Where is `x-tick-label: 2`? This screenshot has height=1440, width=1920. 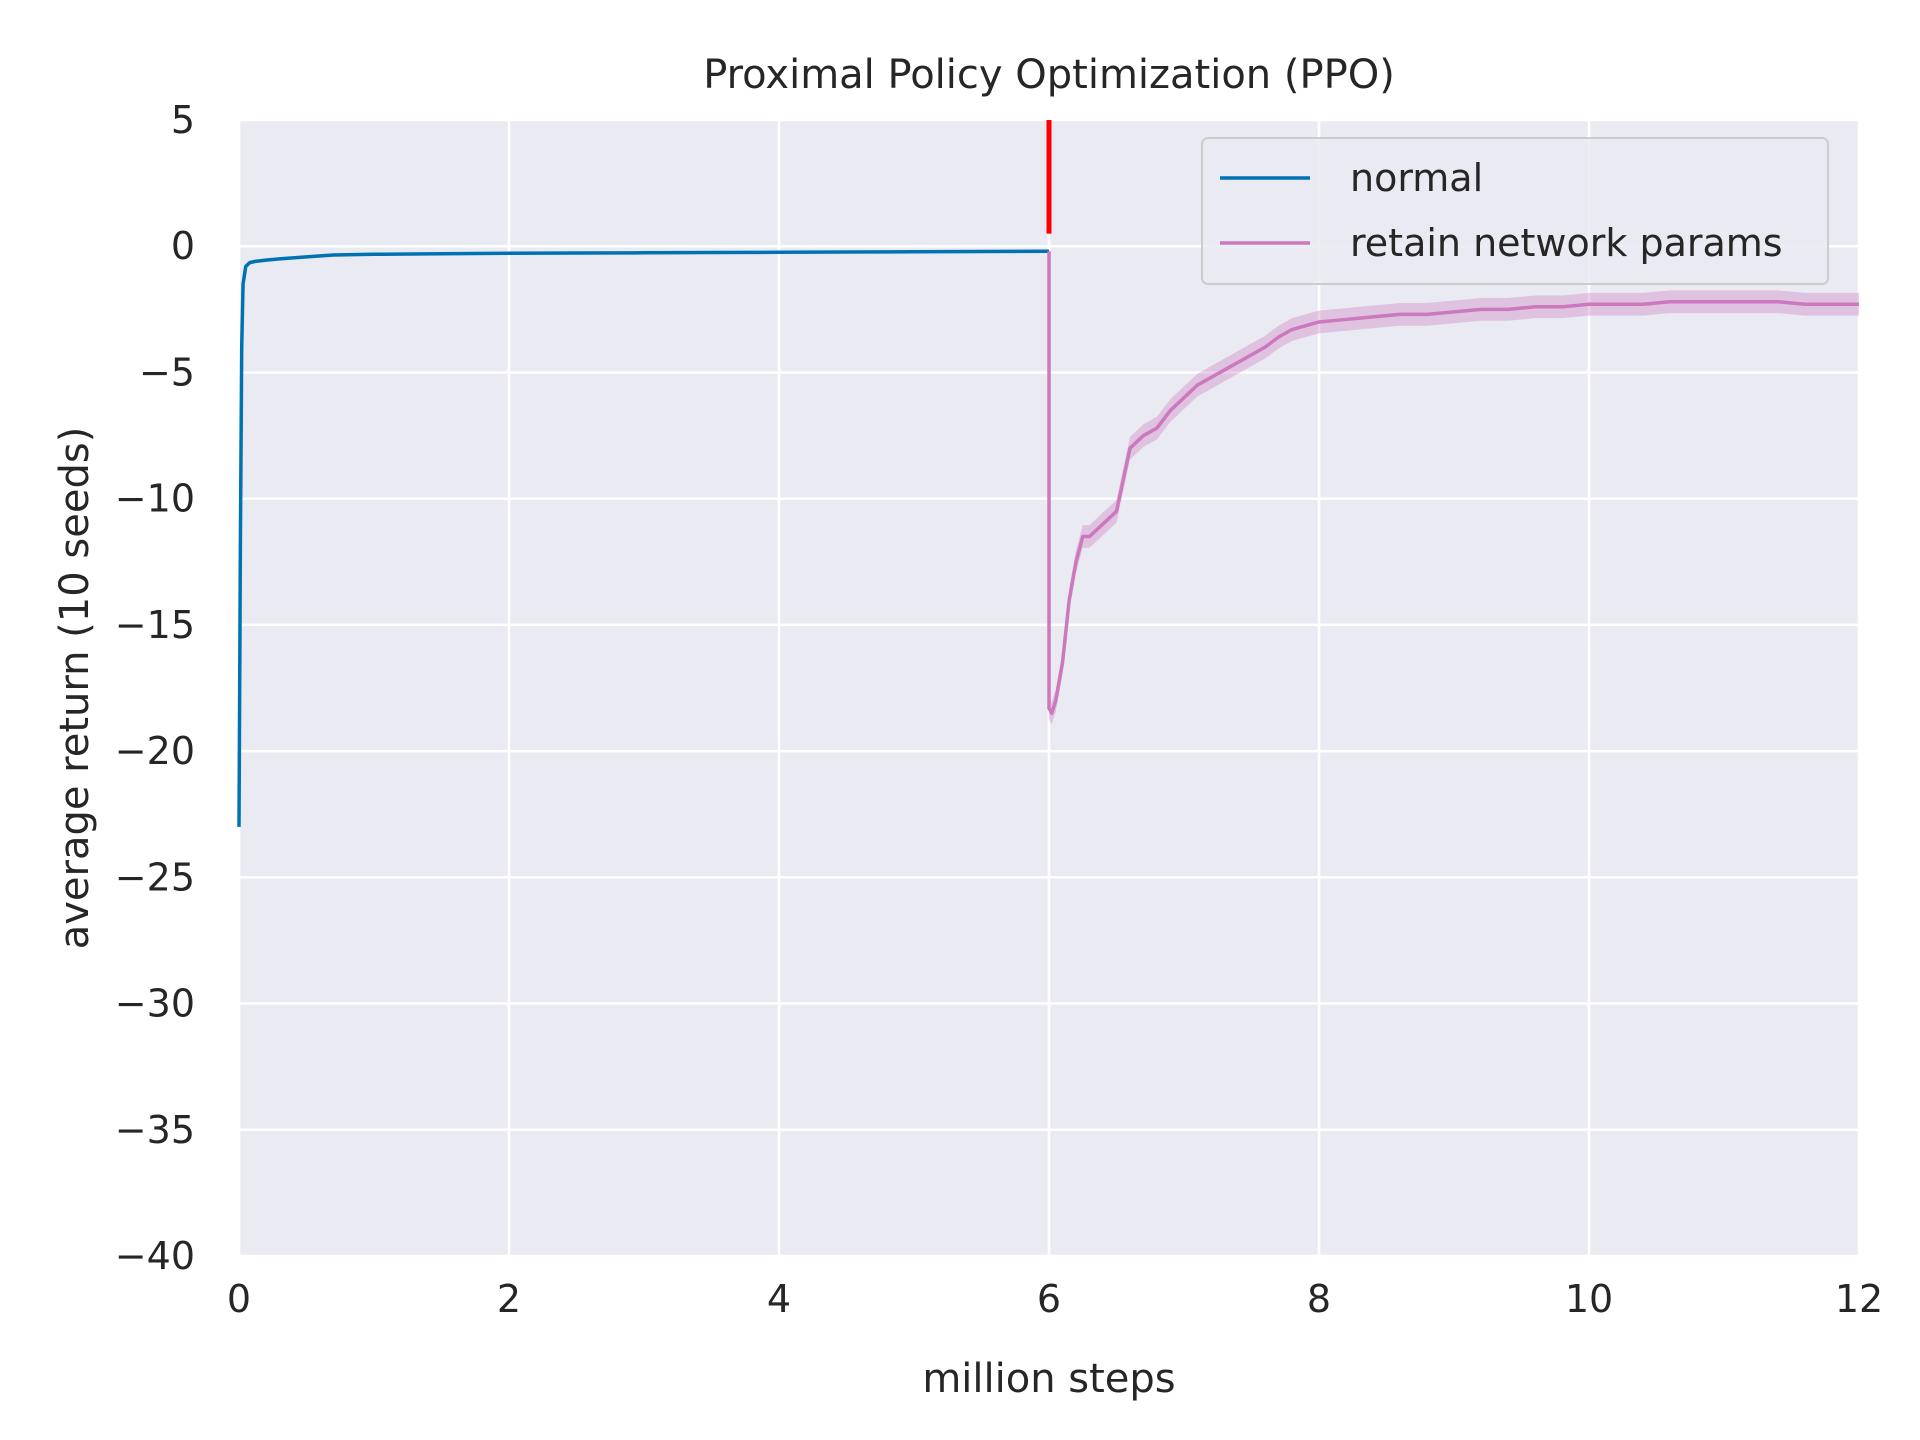
x-tick-label: 2 is located at coordinates (509, 1299).